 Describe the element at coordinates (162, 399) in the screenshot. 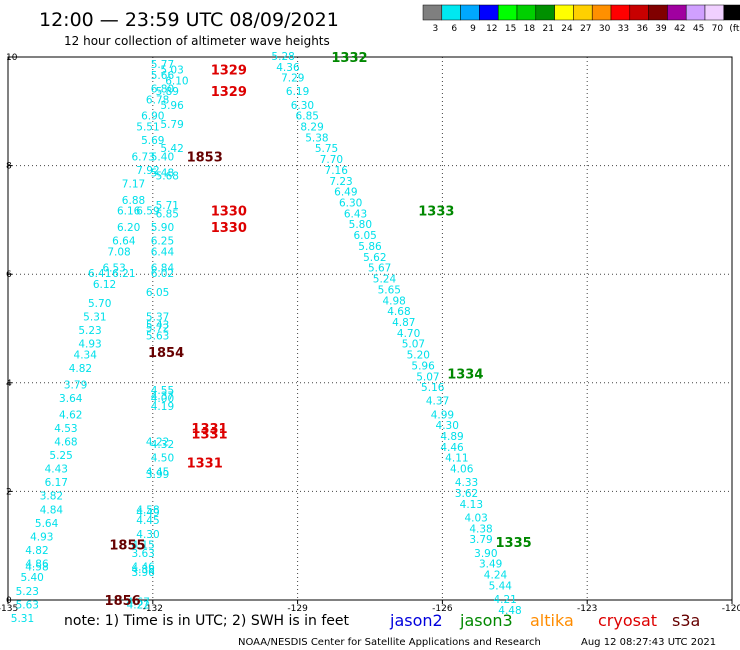

I see `swh-value: 4.00` at that location.